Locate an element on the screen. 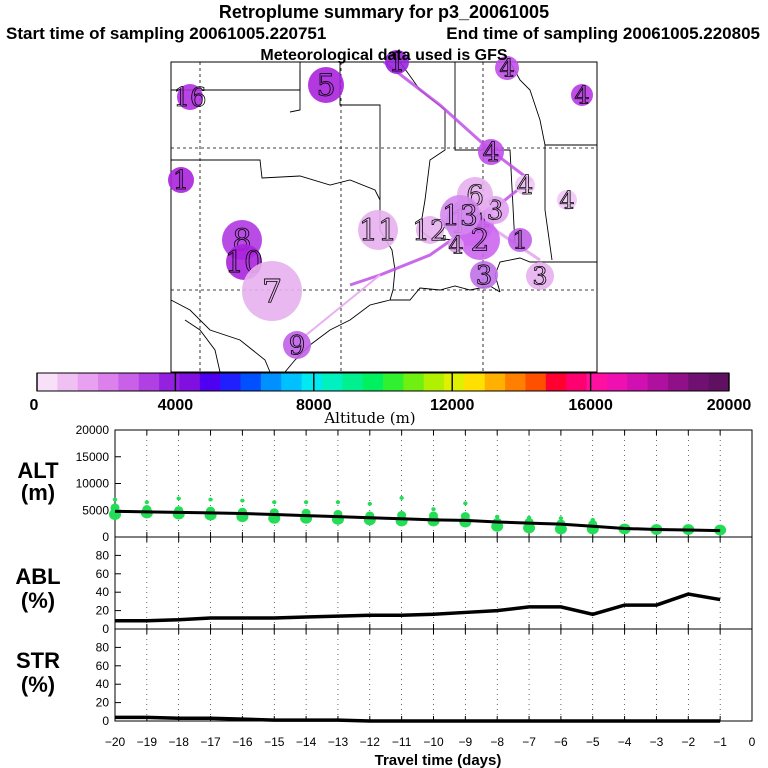 This screenshot has width=768, height=768. x-tick-label: −5 is located at coordinates (593, 742).